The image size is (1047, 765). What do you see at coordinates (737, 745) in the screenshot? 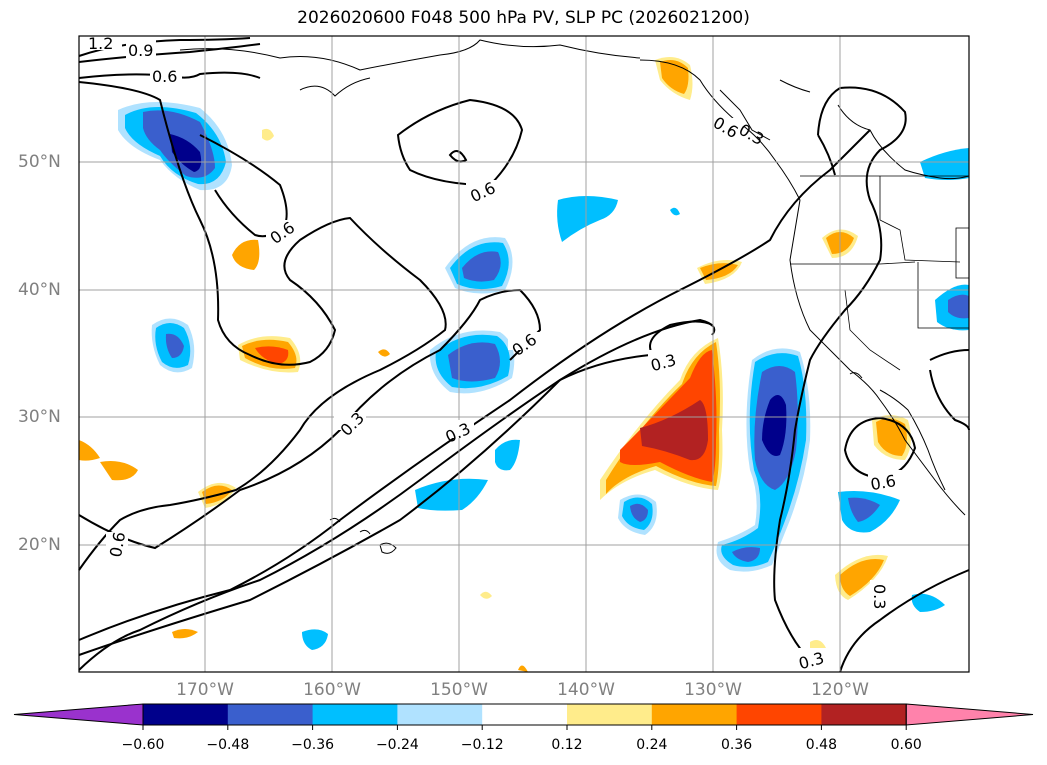
I see `colorbar-tick-label: 0.36` at bounding box center [737, 745].